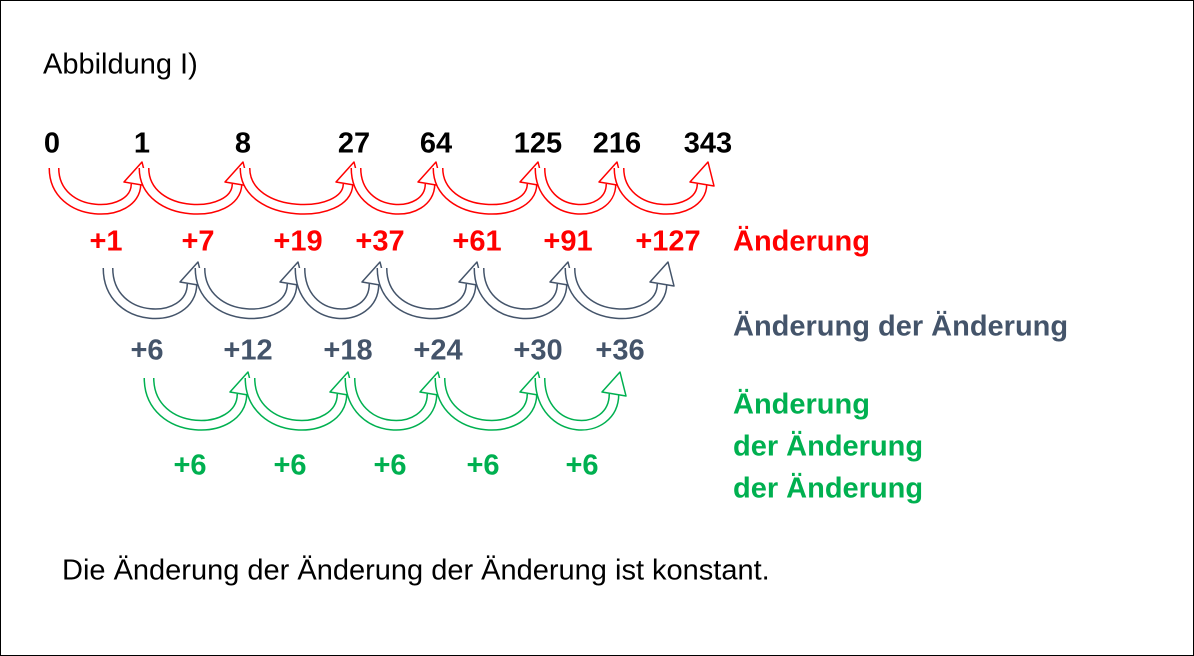 This screenshot has width=1194, height=656. I want to click on row-value: +91, so click(567, 242).